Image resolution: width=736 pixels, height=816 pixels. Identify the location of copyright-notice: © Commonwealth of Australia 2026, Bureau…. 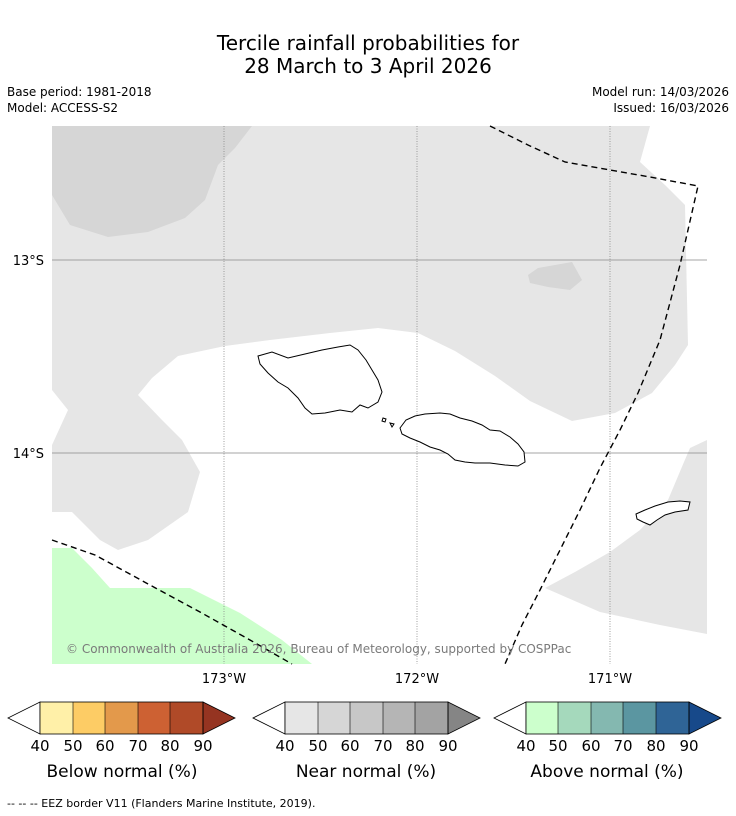
(318, 649).